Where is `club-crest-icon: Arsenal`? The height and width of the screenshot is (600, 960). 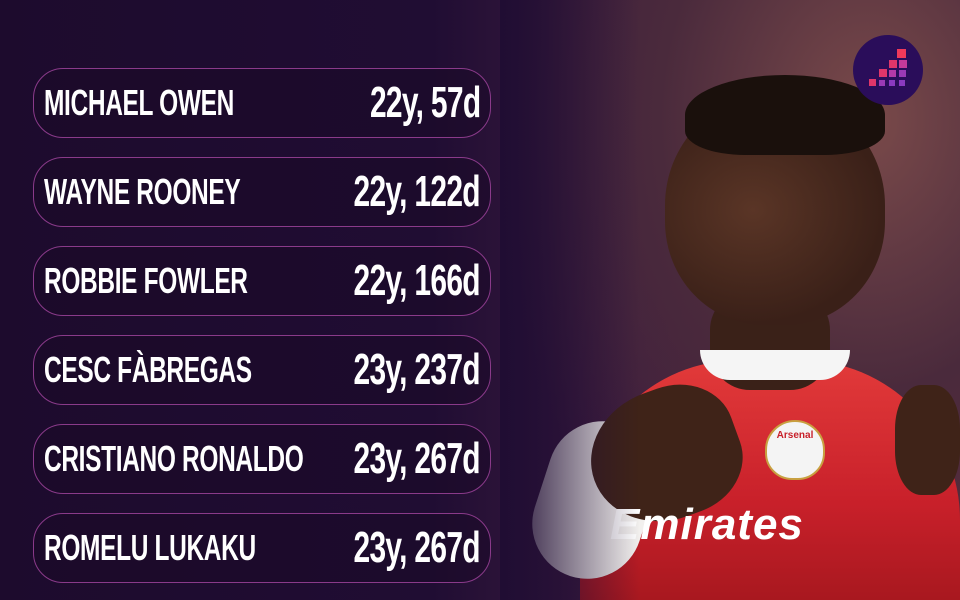
club-crest-icon: Arsenal is located at coordinates (795, 450).